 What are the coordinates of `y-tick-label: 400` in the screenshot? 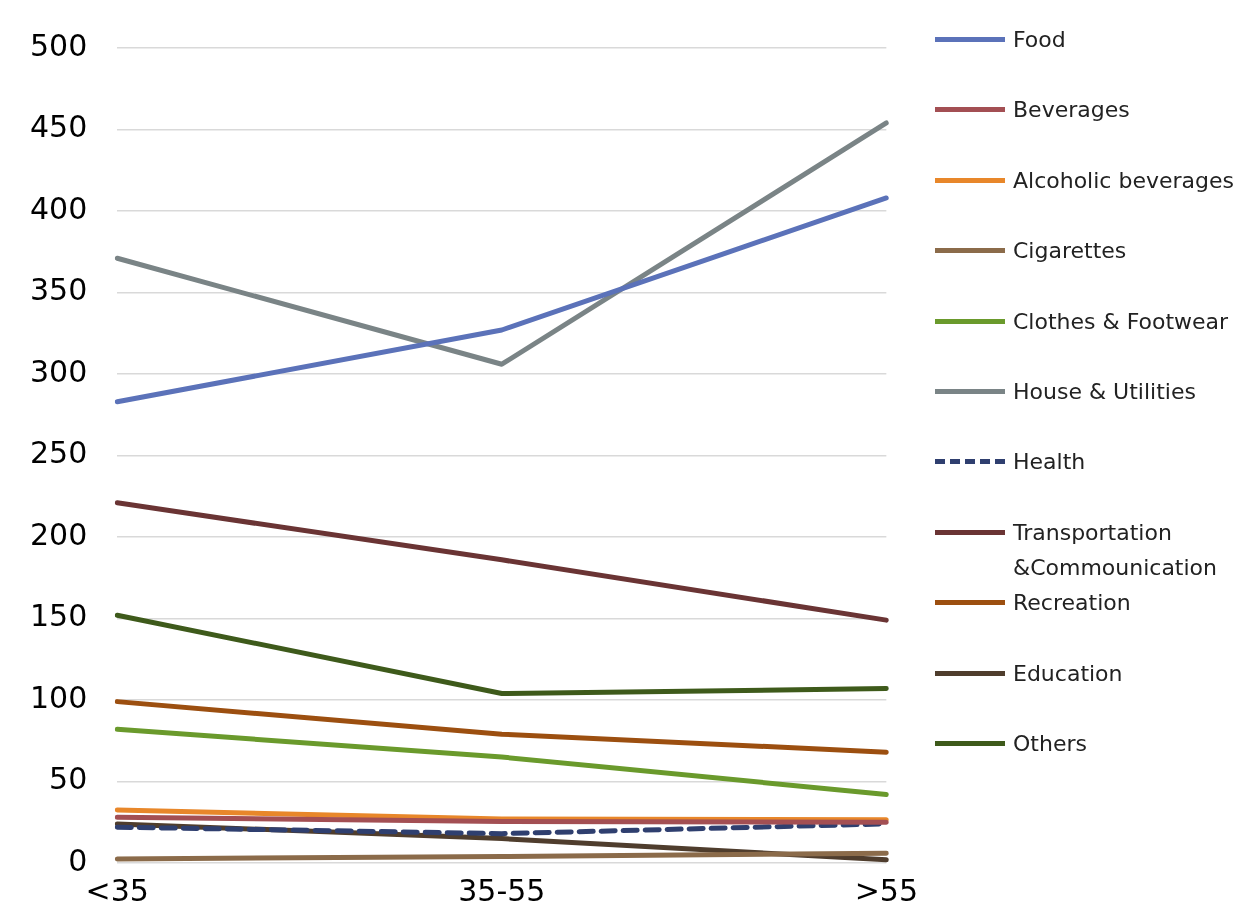 It's located at (59, 208).